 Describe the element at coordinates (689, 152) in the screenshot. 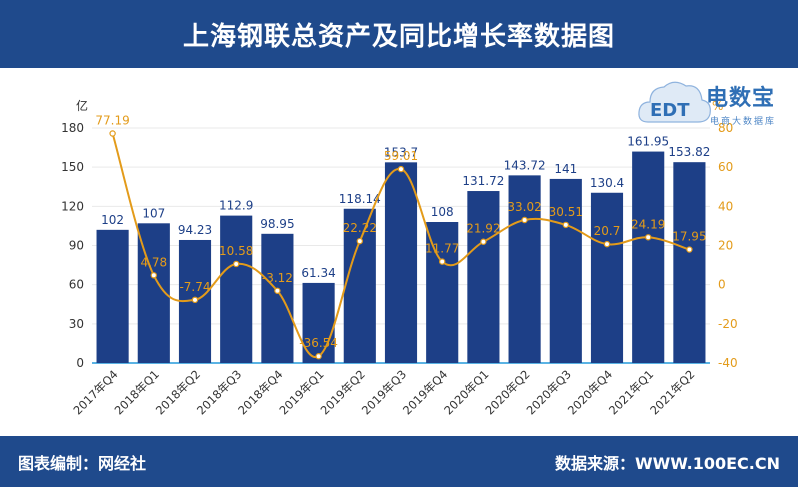

I see `bar-value-label: 153.82` at that location.